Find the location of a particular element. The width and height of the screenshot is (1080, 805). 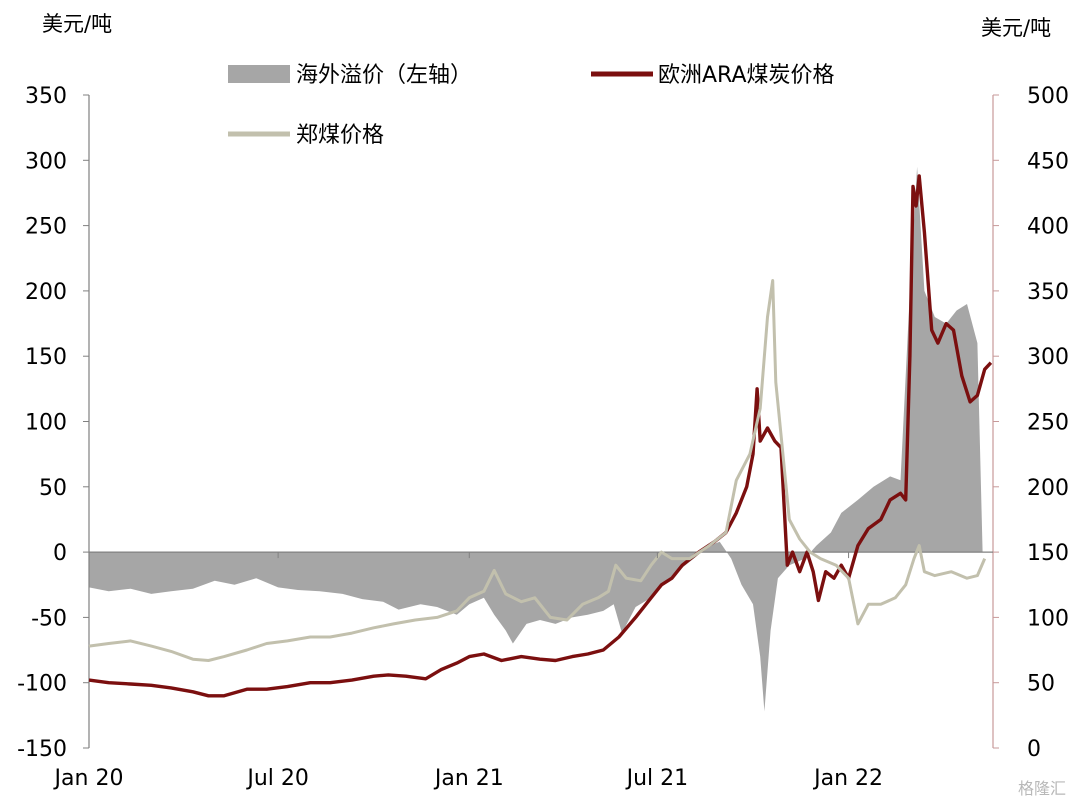

right-axis-label: 美元/吨 is located at coordinates (1016, 28).